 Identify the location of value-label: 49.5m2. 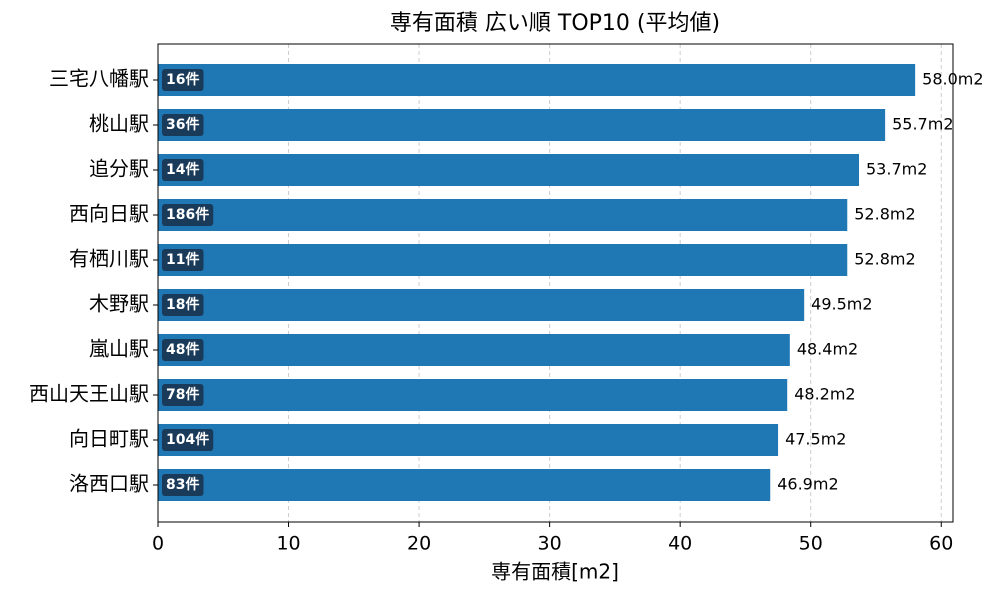
(841, 304).